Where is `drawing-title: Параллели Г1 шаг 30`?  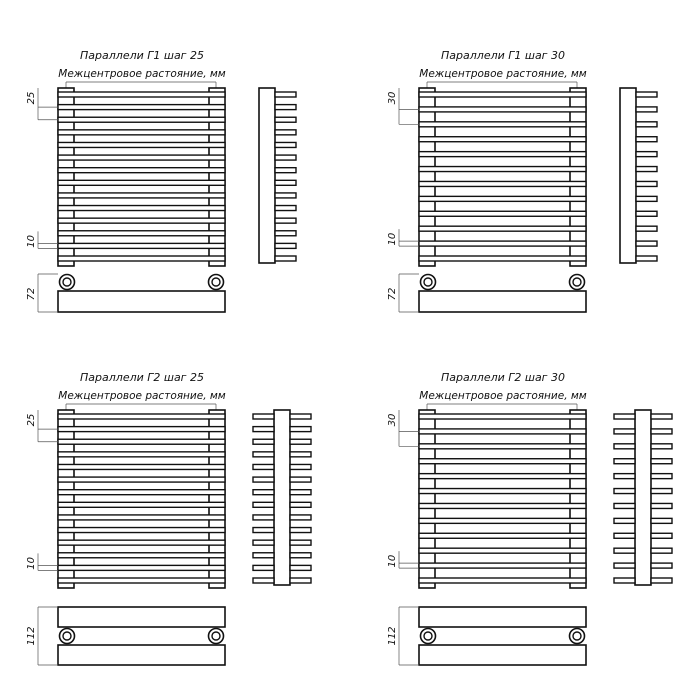 drawing-title: Параллели Г1 шаг 30 is located at coordinates (503, 55).